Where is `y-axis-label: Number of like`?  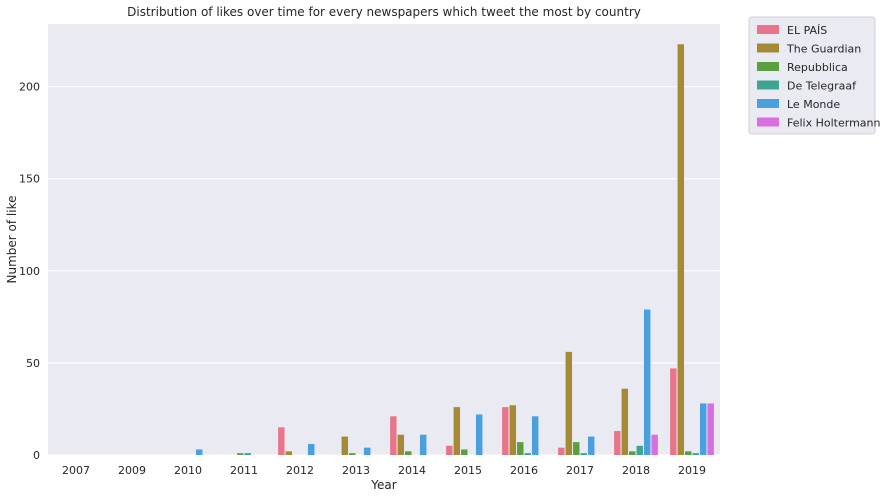
y-axis-label: Number of like is located at coordinates (12, 240).